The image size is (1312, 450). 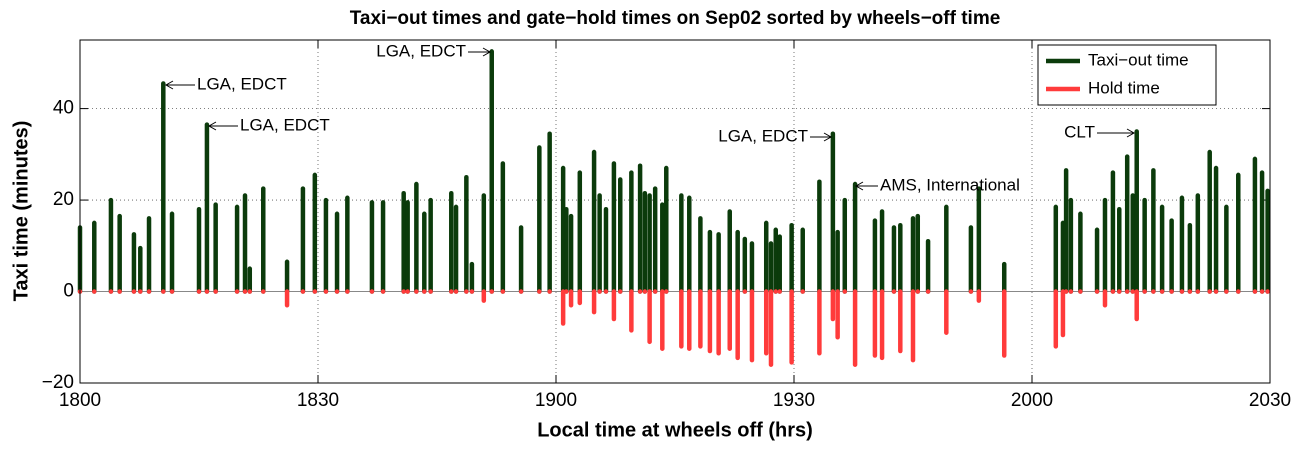 What do you see at coordinates (1124, 87) in the screenshot?
I see `legend-label: Hold time` at bounding box center [1124, 87].